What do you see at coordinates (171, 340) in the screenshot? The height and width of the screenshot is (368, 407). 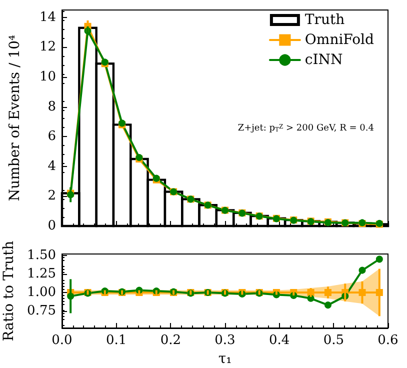 I see `x-tick-label: 0.2` at bounding box center [171, 340].